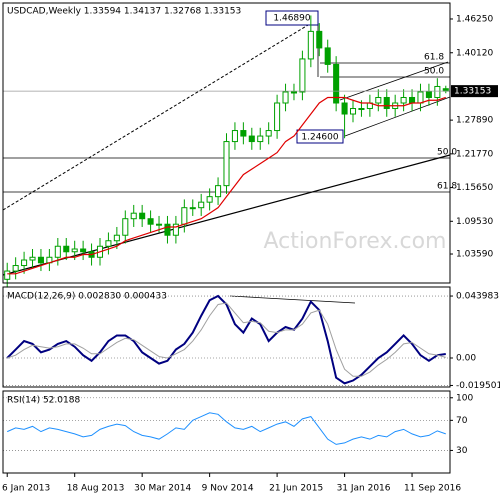 This screenshot has height=500, width=500. What do you see at coordinates (478, 386) in the screenshot?
I see `y-tick-label: -0.019501` at bounding box center [478, 386].